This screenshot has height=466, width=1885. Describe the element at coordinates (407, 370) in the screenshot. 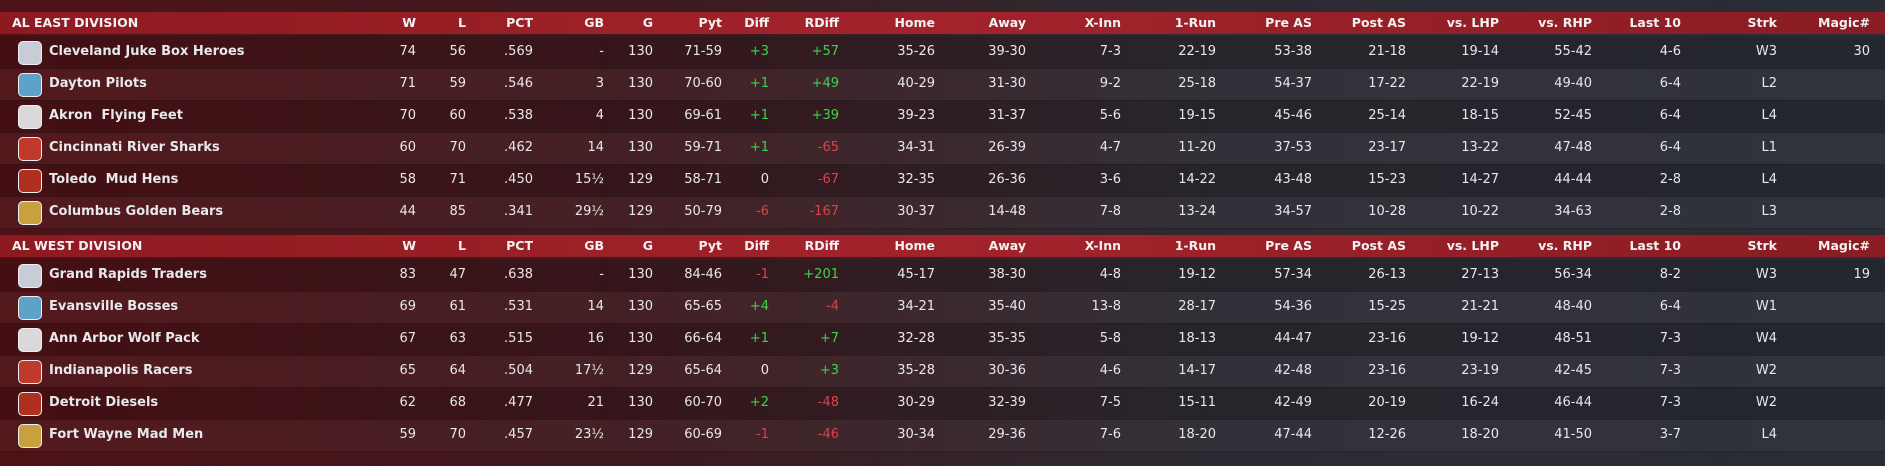

I see `stat-cell: 65` at that location.